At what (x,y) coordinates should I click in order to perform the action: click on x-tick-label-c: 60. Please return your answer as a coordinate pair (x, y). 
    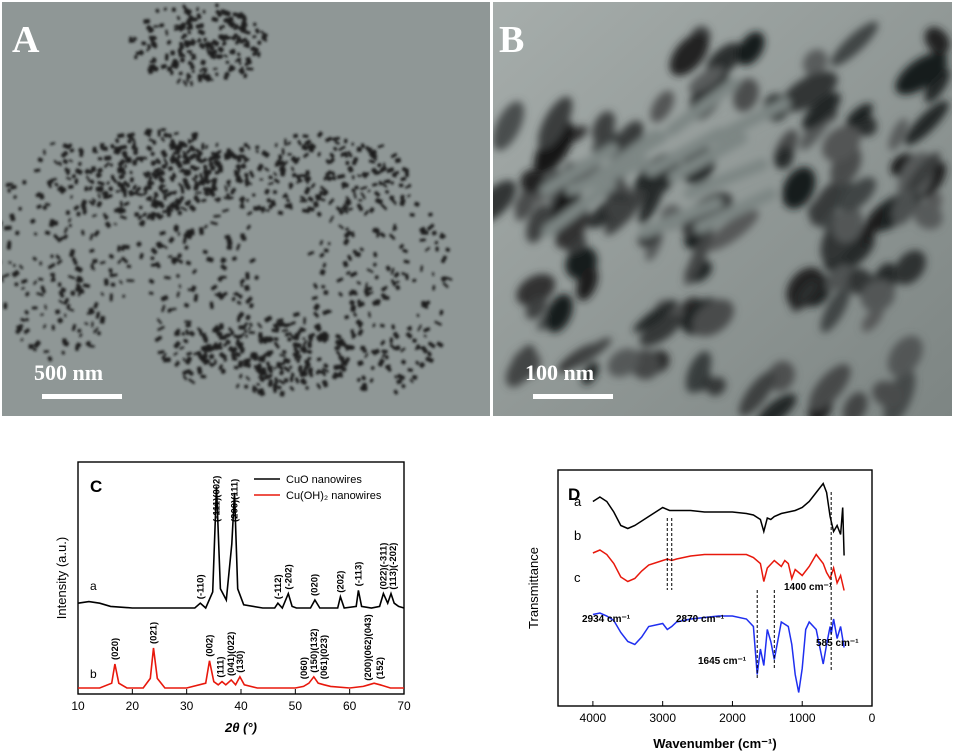
    Looking at the image, I should click on (350, 706).